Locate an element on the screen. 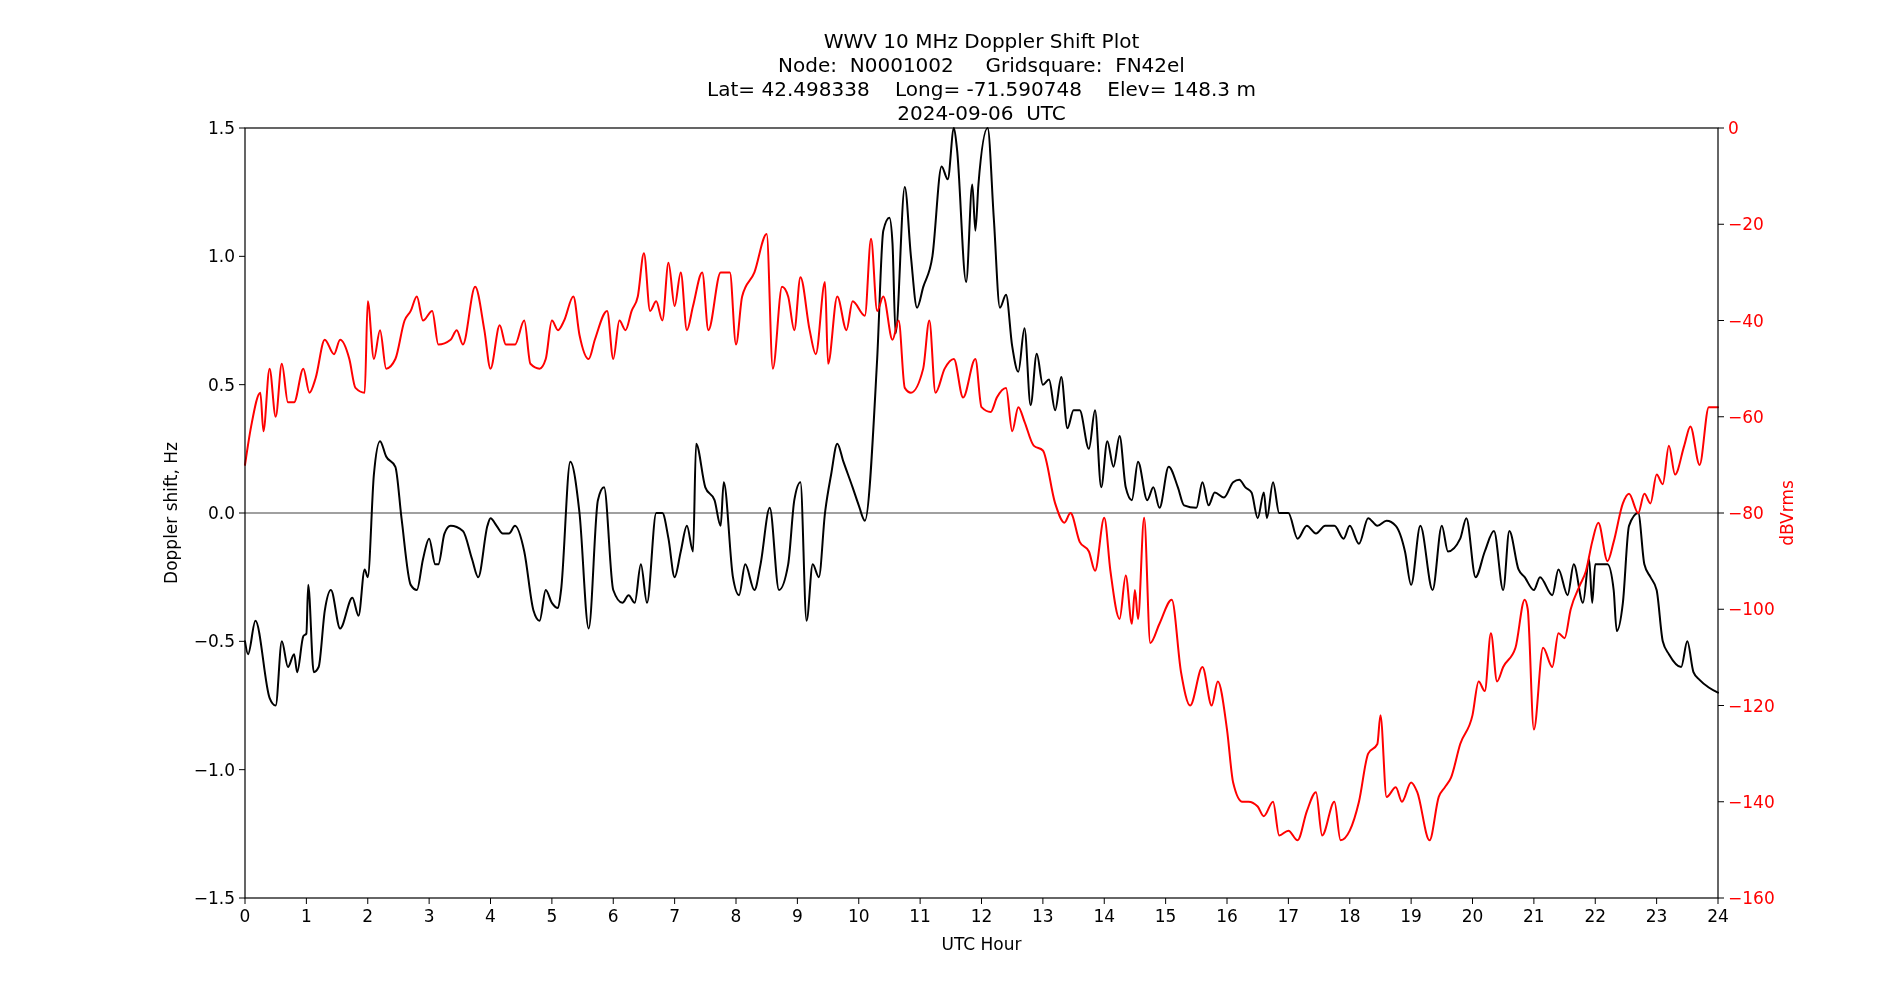  x-tick-label: 0 is located at coordinates (245, 916).